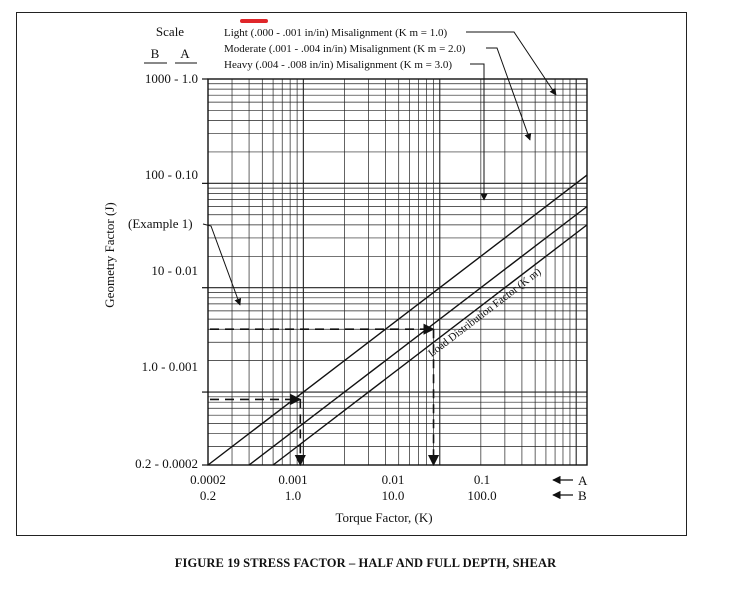 The height and width of the screenshot is (609, 731). I want to click on scale-col-a: A, so click(185, 53).